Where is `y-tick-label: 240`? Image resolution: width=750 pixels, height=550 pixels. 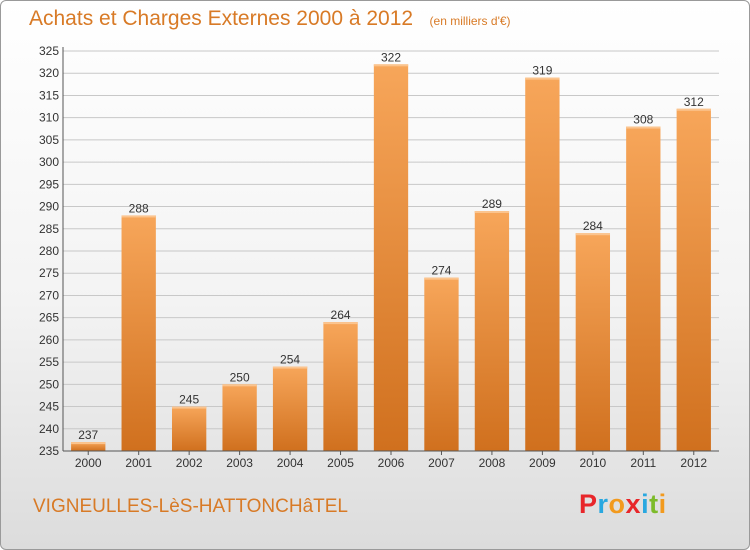
y-tick-label: 240 is located at coordinates (49, 429).